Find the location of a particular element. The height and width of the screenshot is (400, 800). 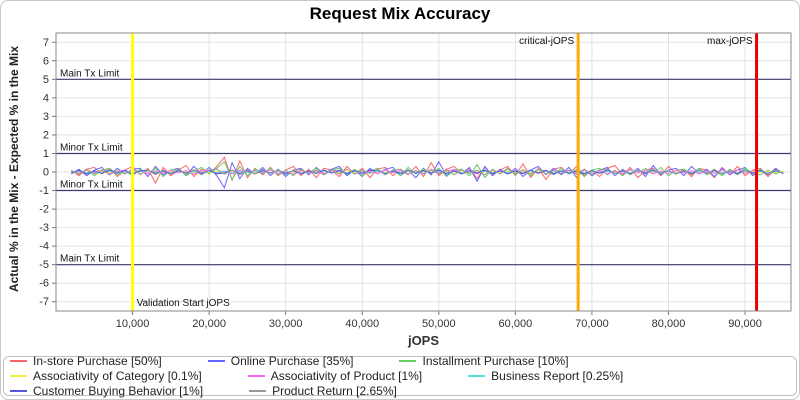

legend-item: Business Report [0.25%] is located at coordinates (545, 376).